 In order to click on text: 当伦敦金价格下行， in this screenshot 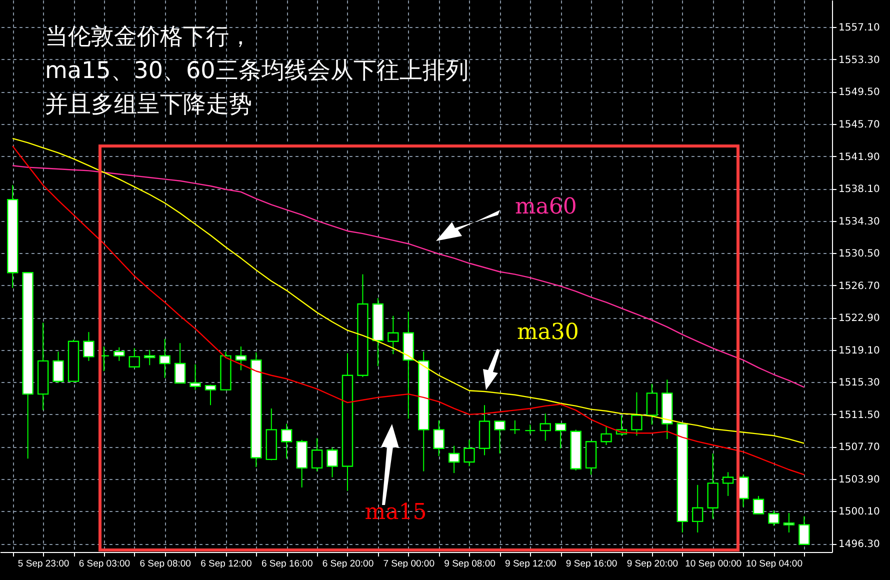, I will do `click(148, 37)`.